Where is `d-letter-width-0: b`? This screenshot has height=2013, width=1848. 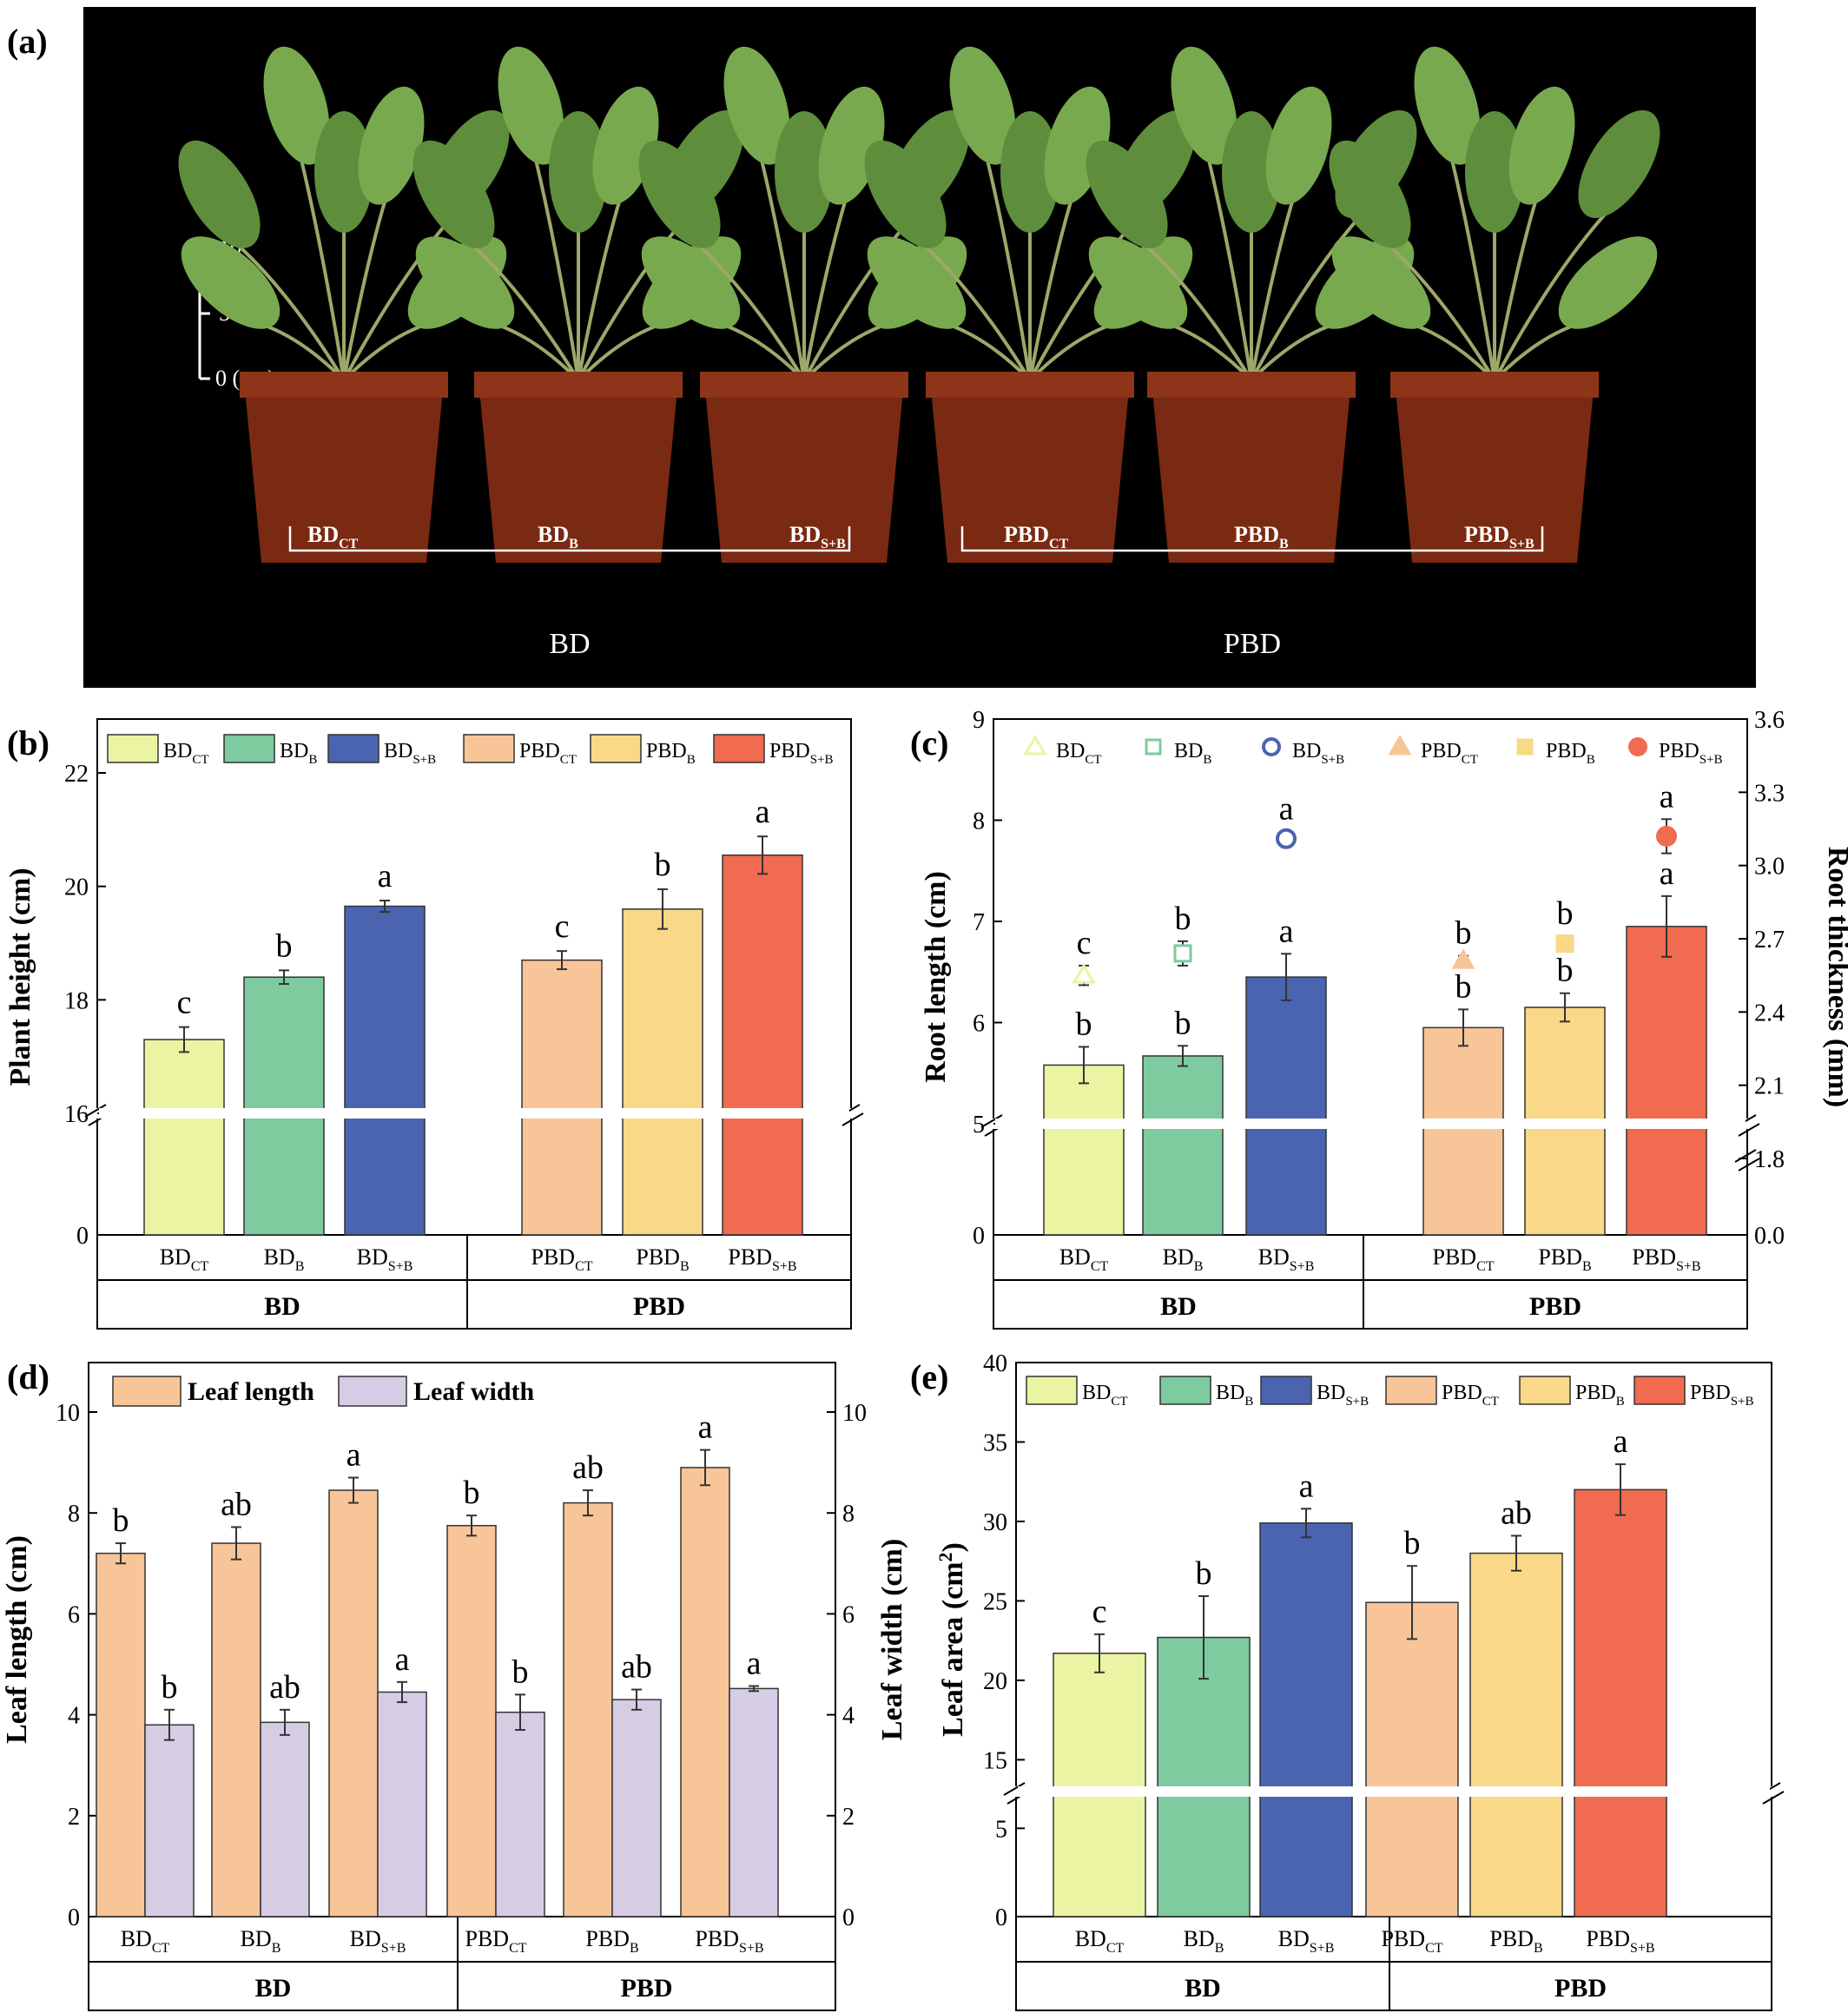 d-letter-width-0: b is located at coordinates (170, 1688).